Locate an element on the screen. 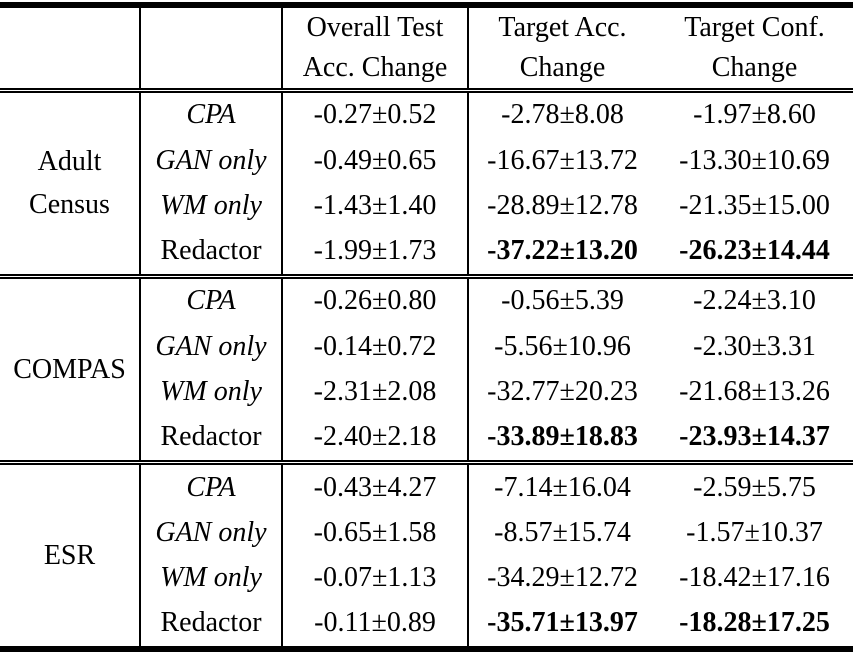  value-cell: -7.14±16.04 is located at coordinates (562, 487).